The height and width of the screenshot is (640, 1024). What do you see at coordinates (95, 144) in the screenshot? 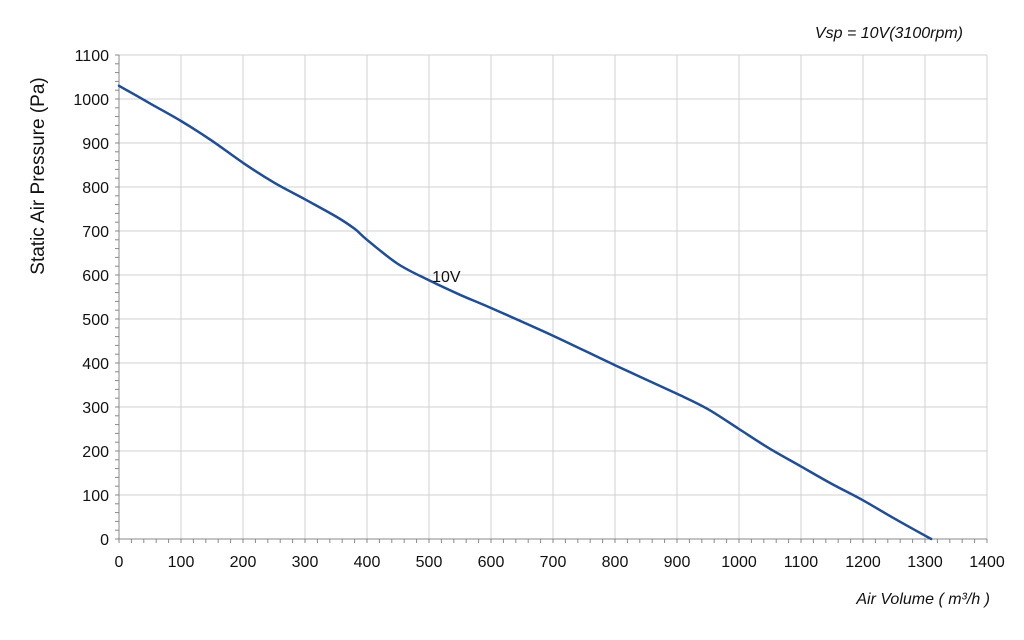
I see `y-tick-label: 900` at bounding box center [95, 144].